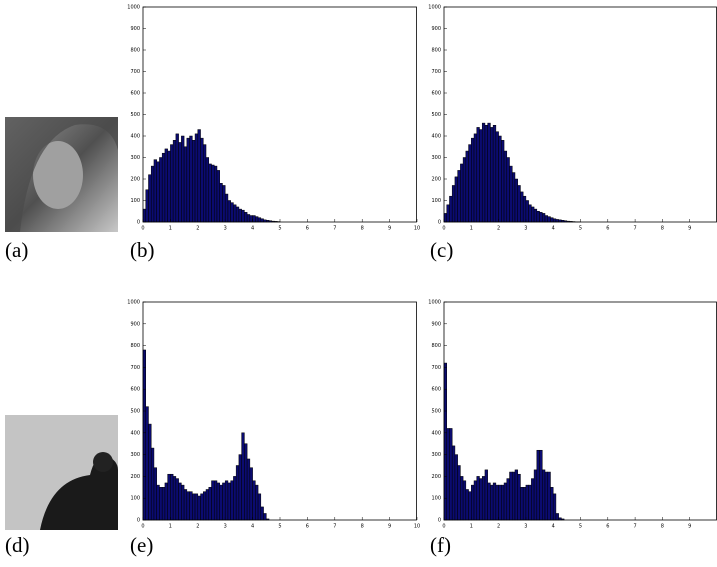 This screenshot has height=567, width=717. I want to click on photo-a, so click(61, 174).